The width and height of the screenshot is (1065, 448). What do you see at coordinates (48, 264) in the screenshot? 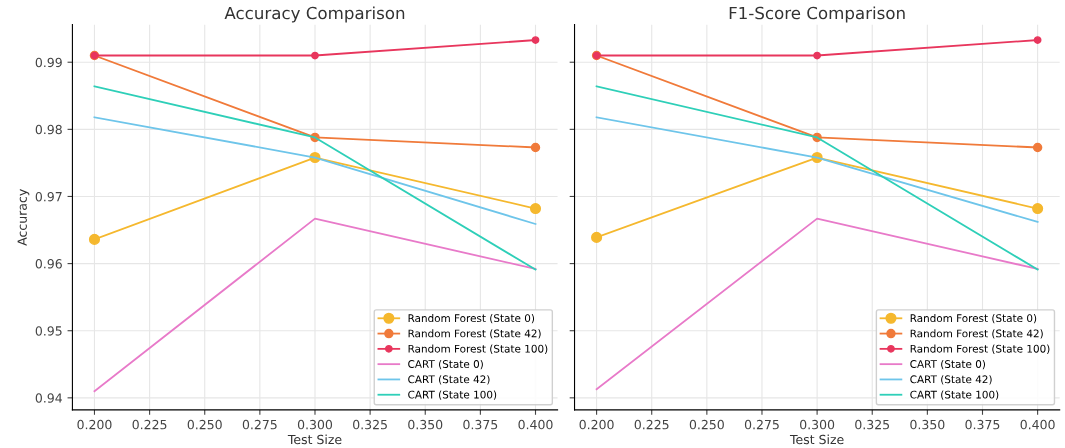
I see `y-tick-label: 0.96` at bounding box center [48, 264].